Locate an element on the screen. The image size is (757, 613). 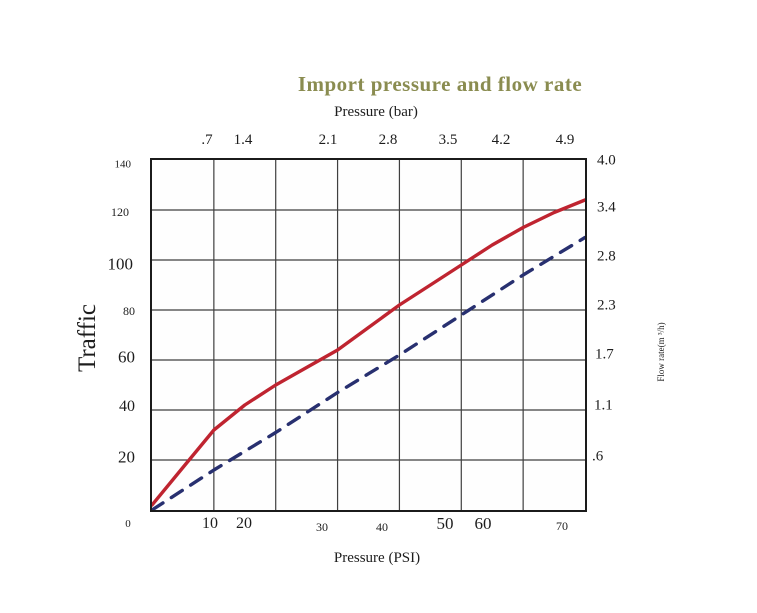
right-tick: 2.3 is located at coordinates (606, 305).